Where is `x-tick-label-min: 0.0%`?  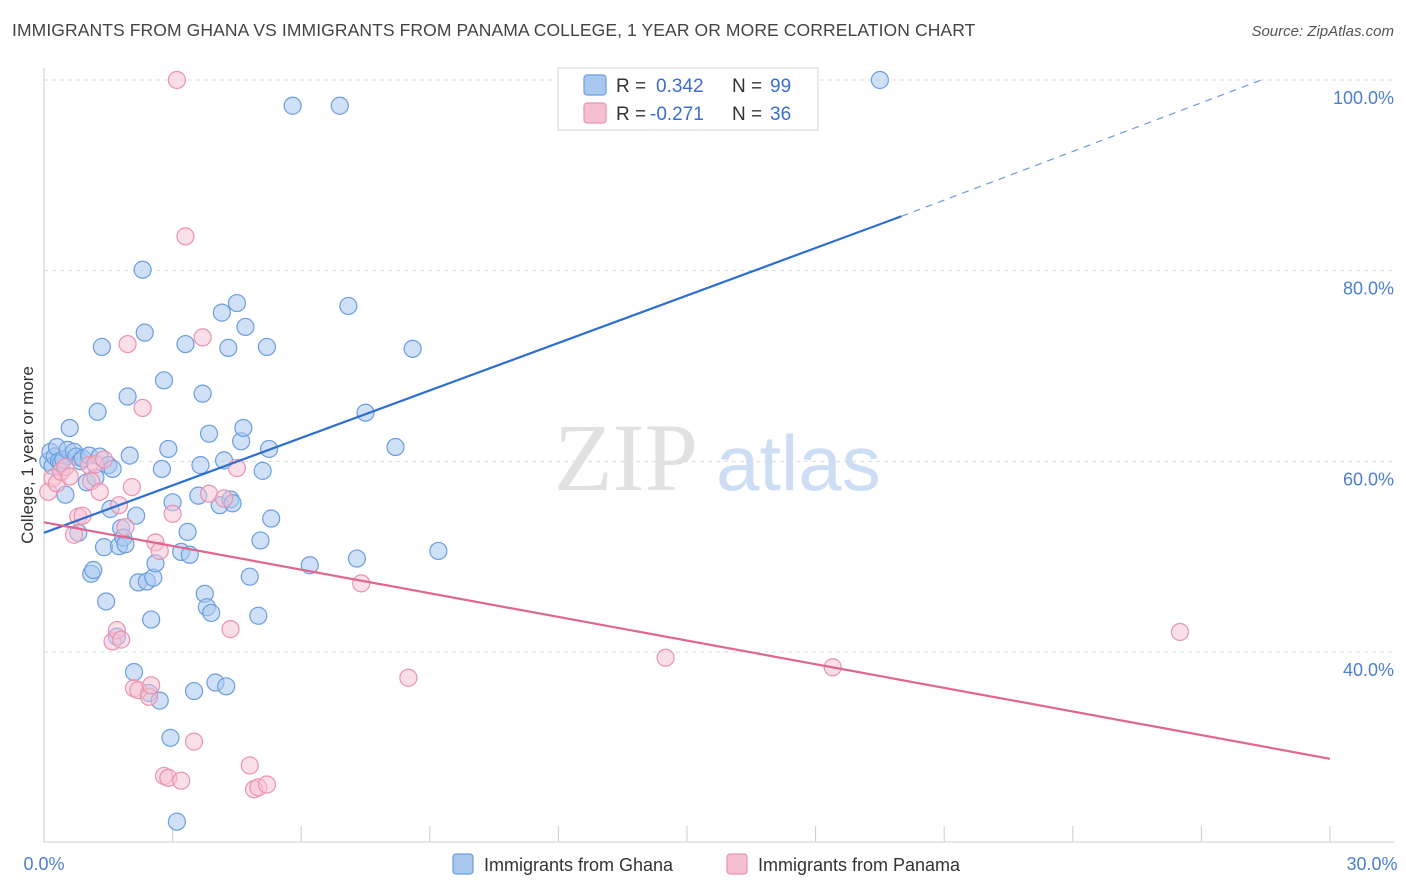 x-tick-label-min: 0.0% is located at coordinates (43, 864).